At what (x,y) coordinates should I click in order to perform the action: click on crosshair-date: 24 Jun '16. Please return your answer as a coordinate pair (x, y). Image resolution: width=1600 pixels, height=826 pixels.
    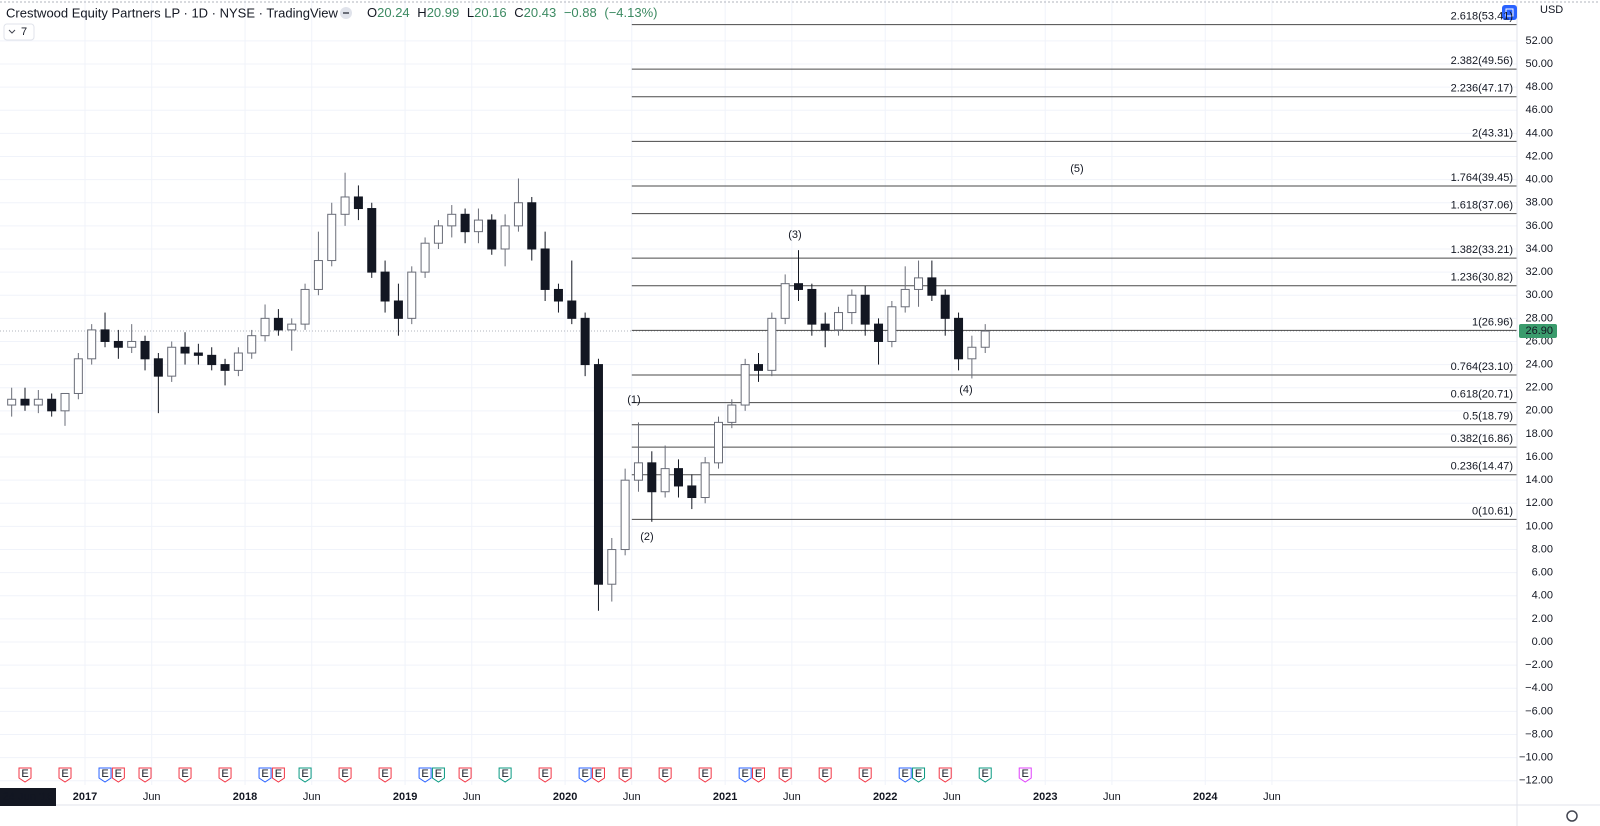
    Looking at the image, I should click on (28, 797).